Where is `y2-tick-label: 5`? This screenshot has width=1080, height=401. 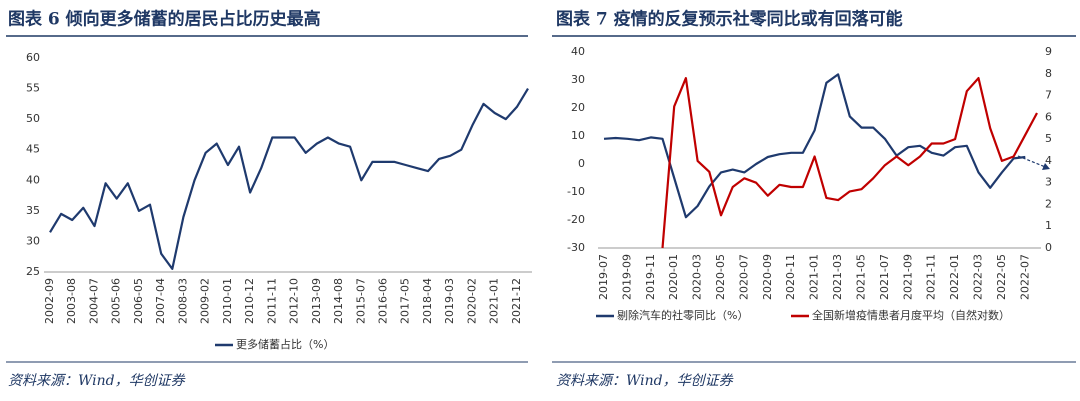 y2-tick-label: 5 is located at coordinates (1048, 138).